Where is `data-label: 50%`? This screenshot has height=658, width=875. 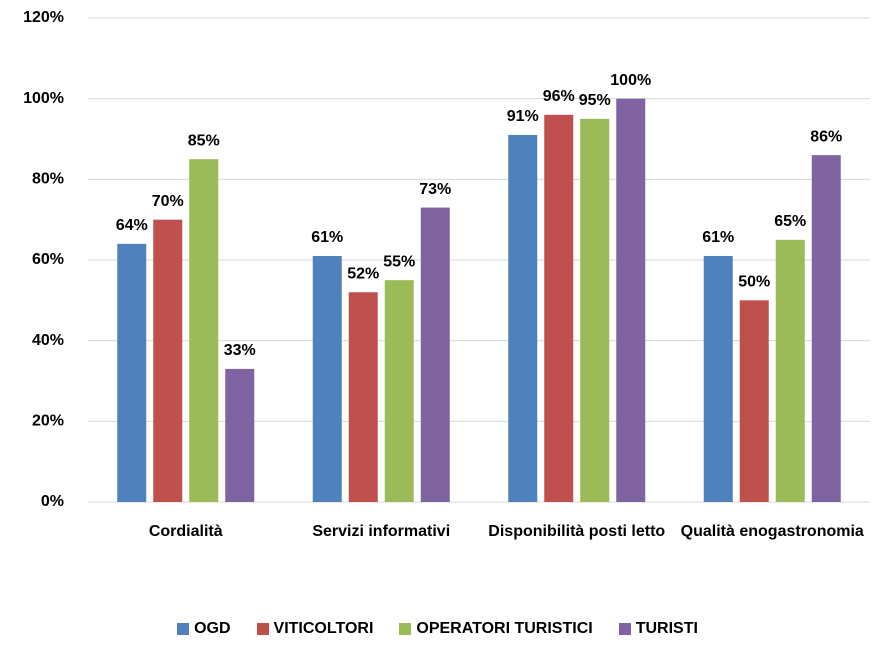 data-label: 50% is located at coordinates (754, 282).